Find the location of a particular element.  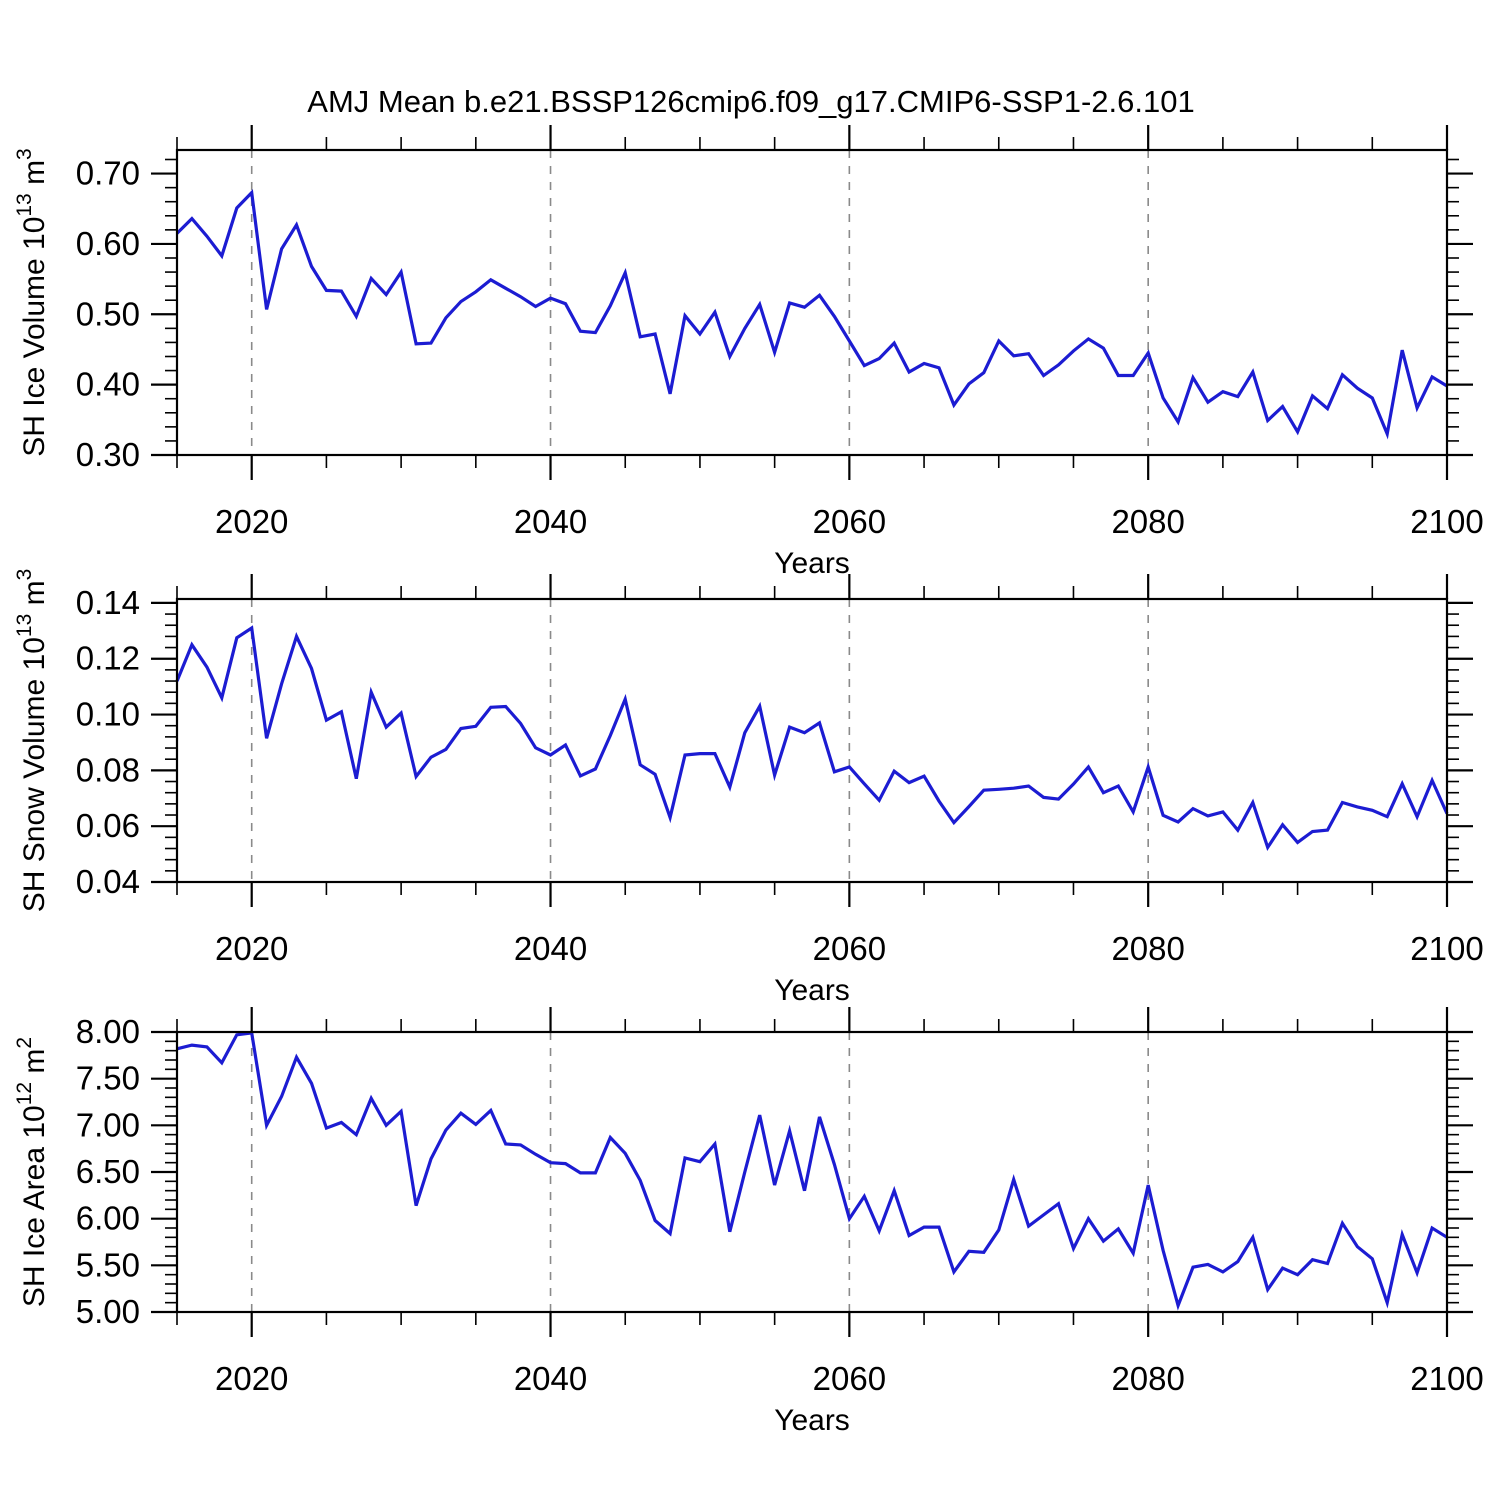

y-tick-label-6.00: 6.00 is located at coordinates (108, 1218).